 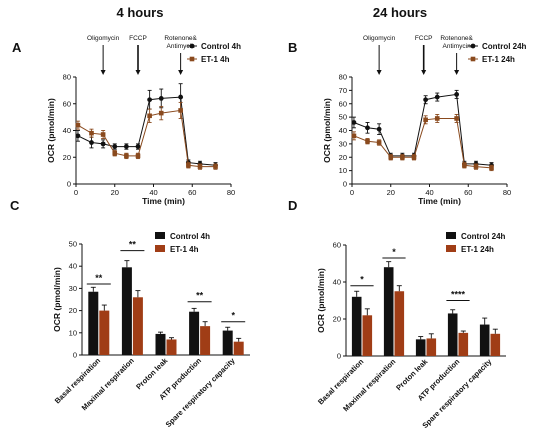 I want to click on panel-letter: B, so click(x=292, y=47).